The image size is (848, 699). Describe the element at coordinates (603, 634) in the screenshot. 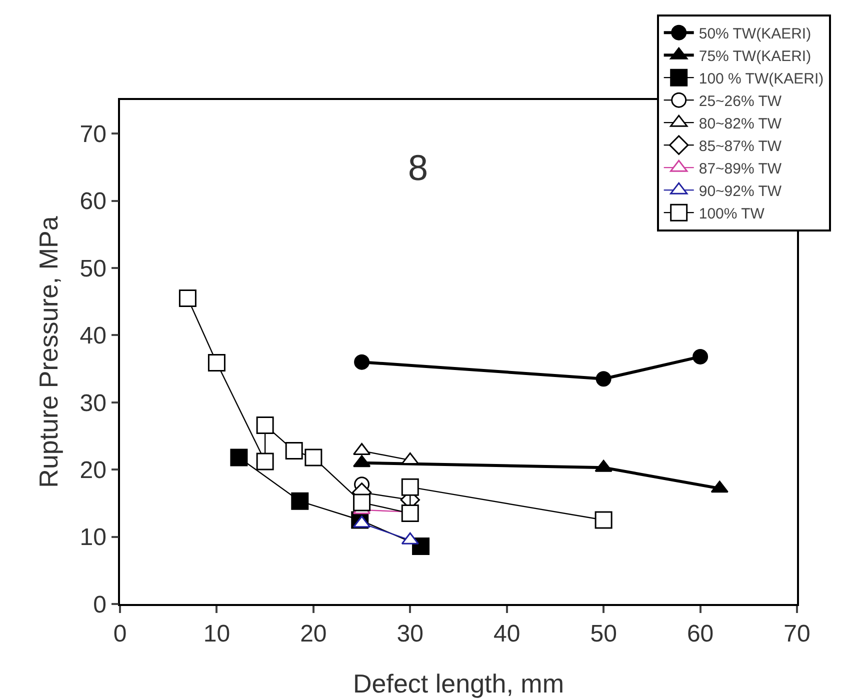

I see `x-tick-label: 50` at that location.